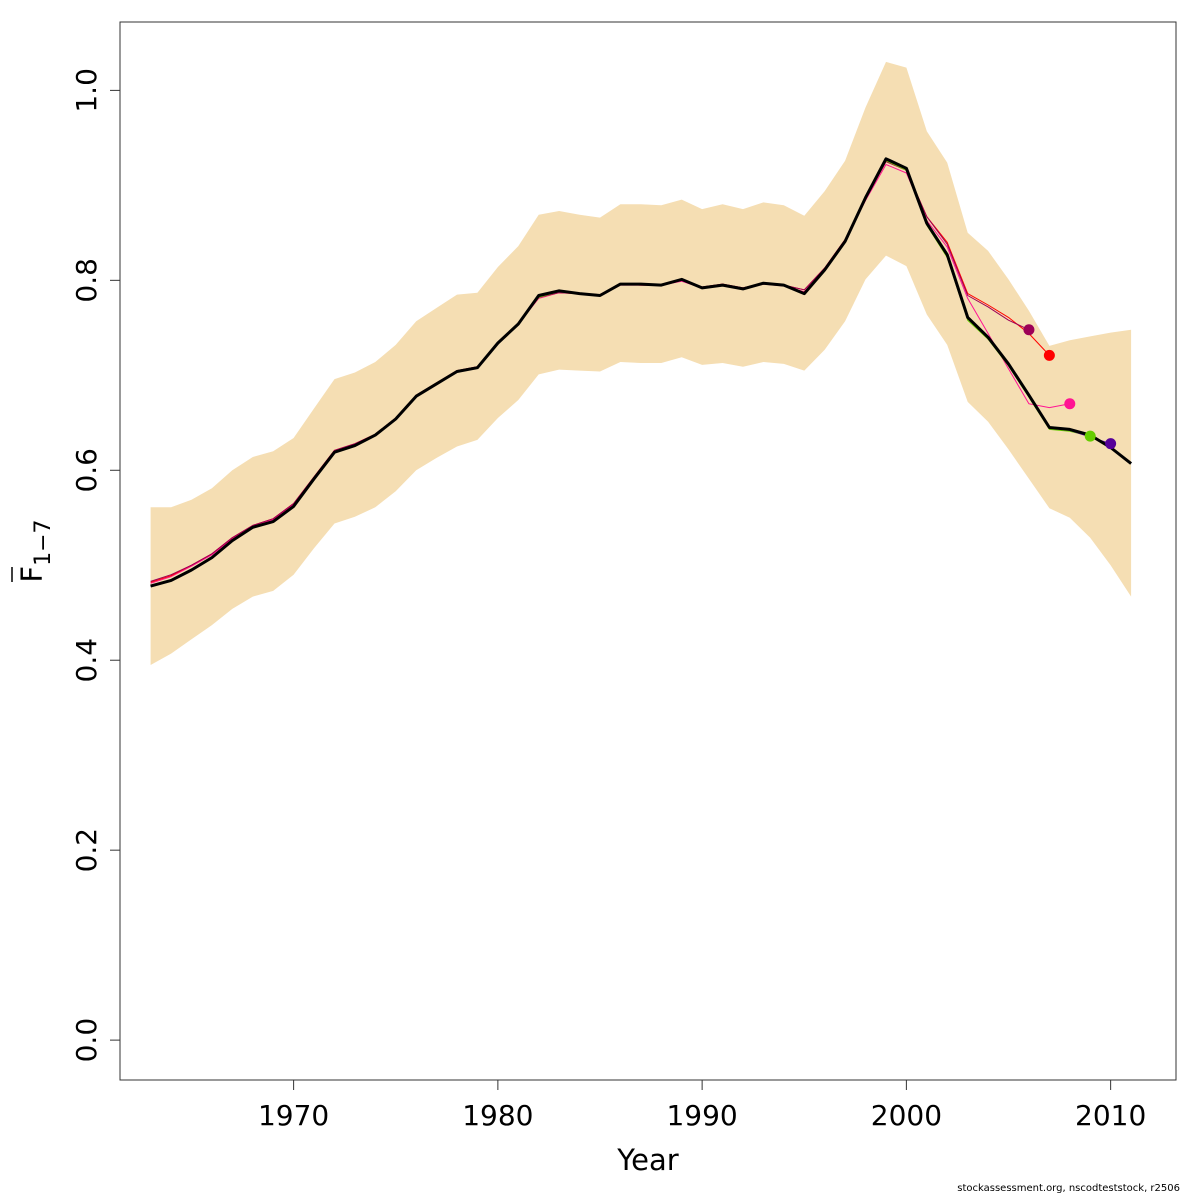 This screenshot has height=1200, width=1200. I want to click on y-tick-label: 0.2, so click(86, 850).